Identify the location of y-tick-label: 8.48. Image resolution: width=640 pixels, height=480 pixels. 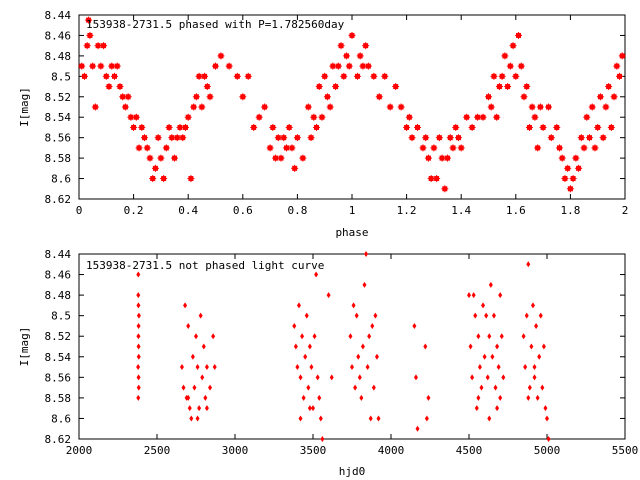
(58, 295).